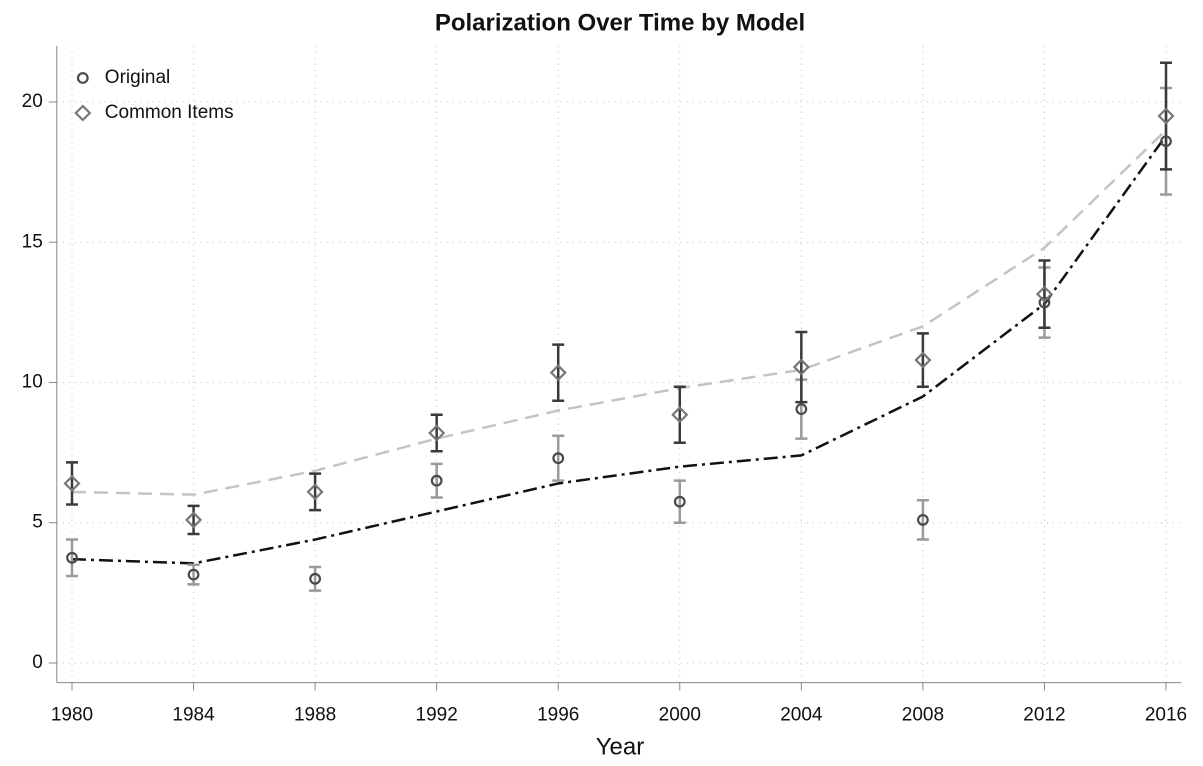  What do you see at coordinates (169, 112) in the screenshot?
I see `legend-label: Common Items` at bounding box center [169, 112].